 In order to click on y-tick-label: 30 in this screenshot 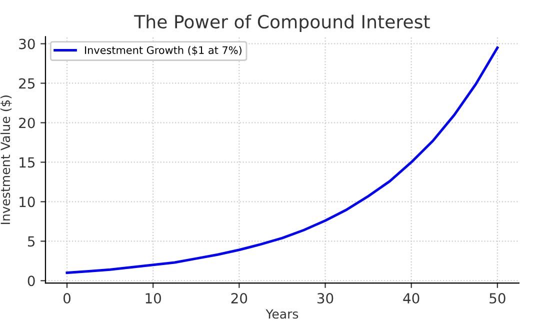, I will do `click(27, 44)`.